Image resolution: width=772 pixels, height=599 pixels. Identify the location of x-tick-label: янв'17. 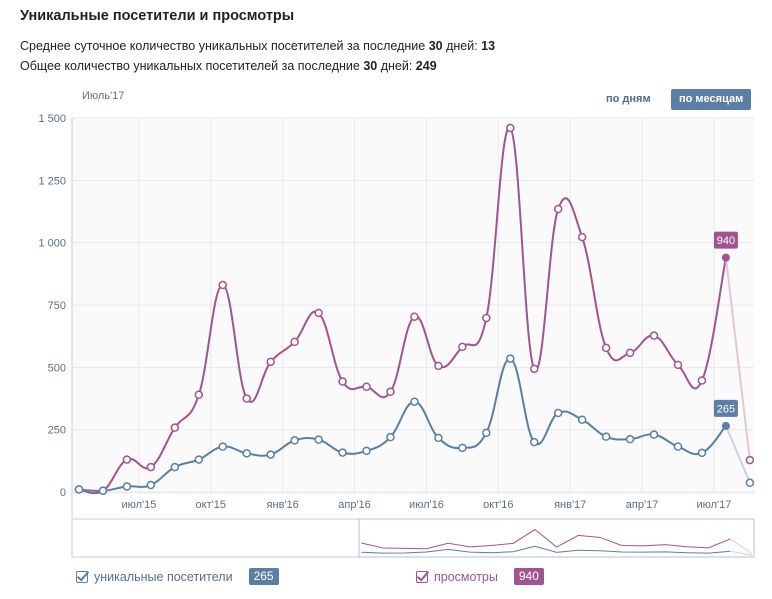
(570, 505).